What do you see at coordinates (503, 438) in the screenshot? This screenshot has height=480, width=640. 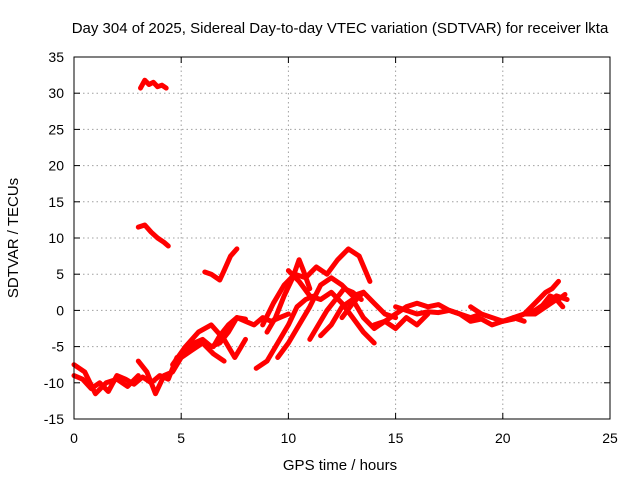 I see `x-tick-label: 20` at bounding box center [503, 438].